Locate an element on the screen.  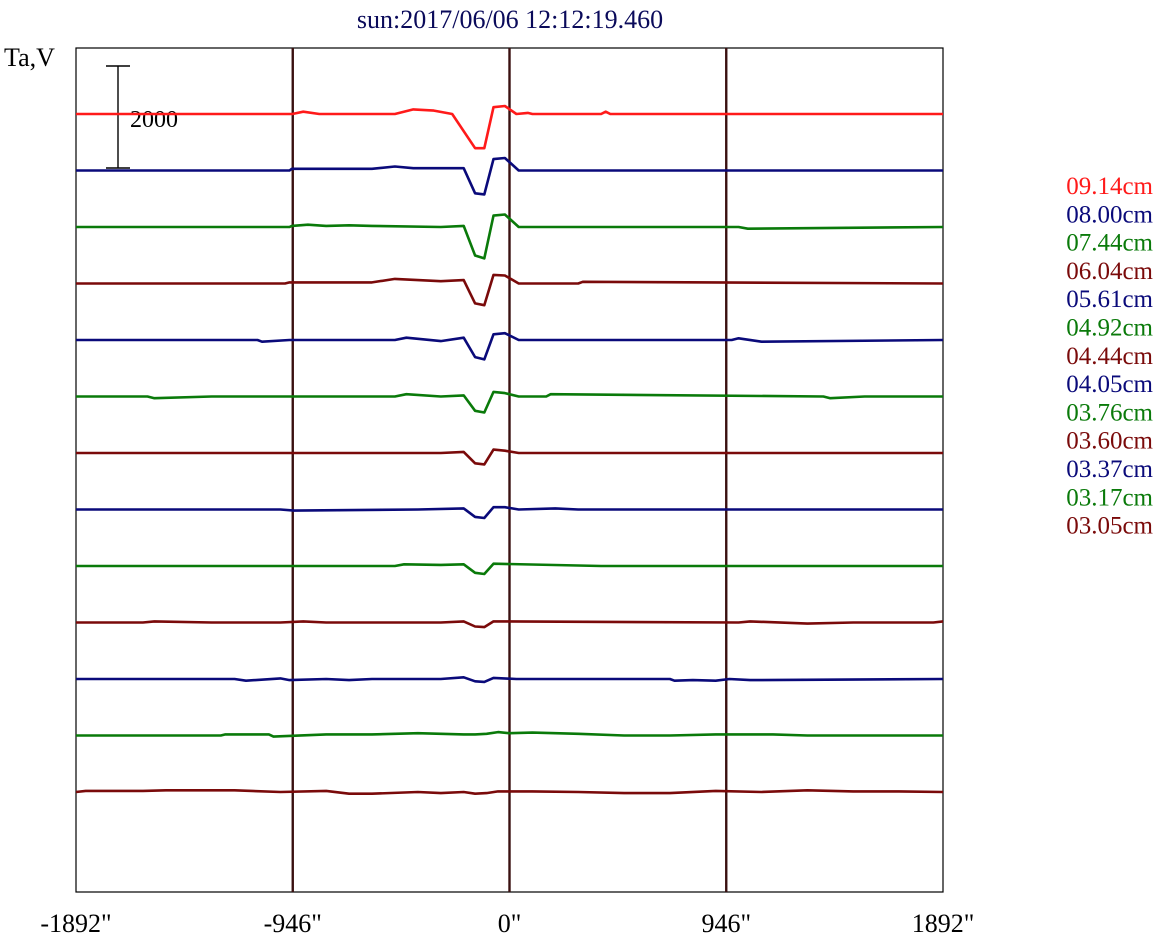
series-line-05-61cm is located at coordinates (510, 346).